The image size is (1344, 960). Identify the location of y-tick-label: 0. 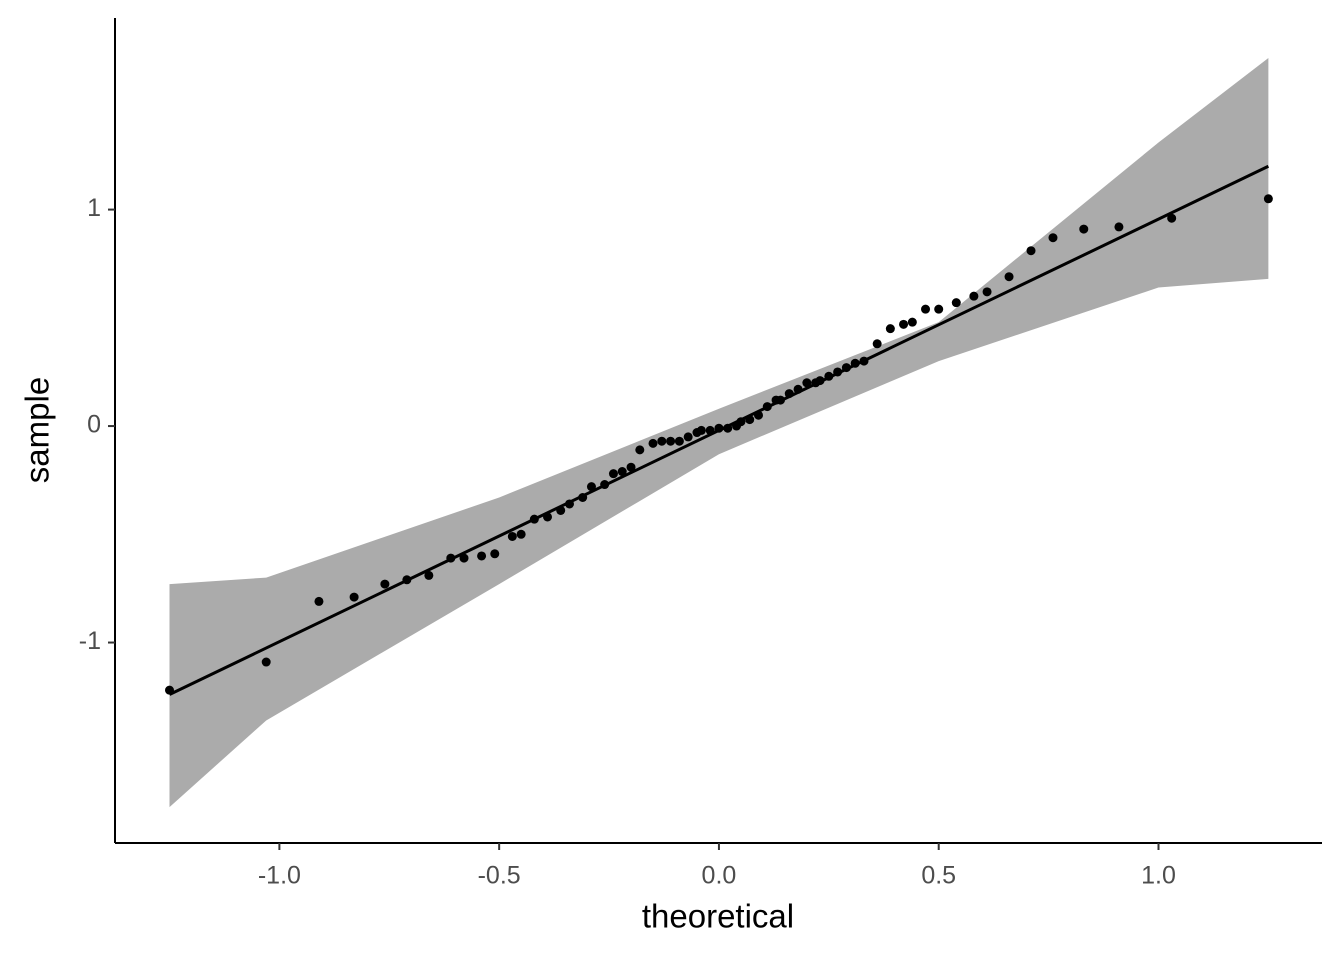
(94, 425).